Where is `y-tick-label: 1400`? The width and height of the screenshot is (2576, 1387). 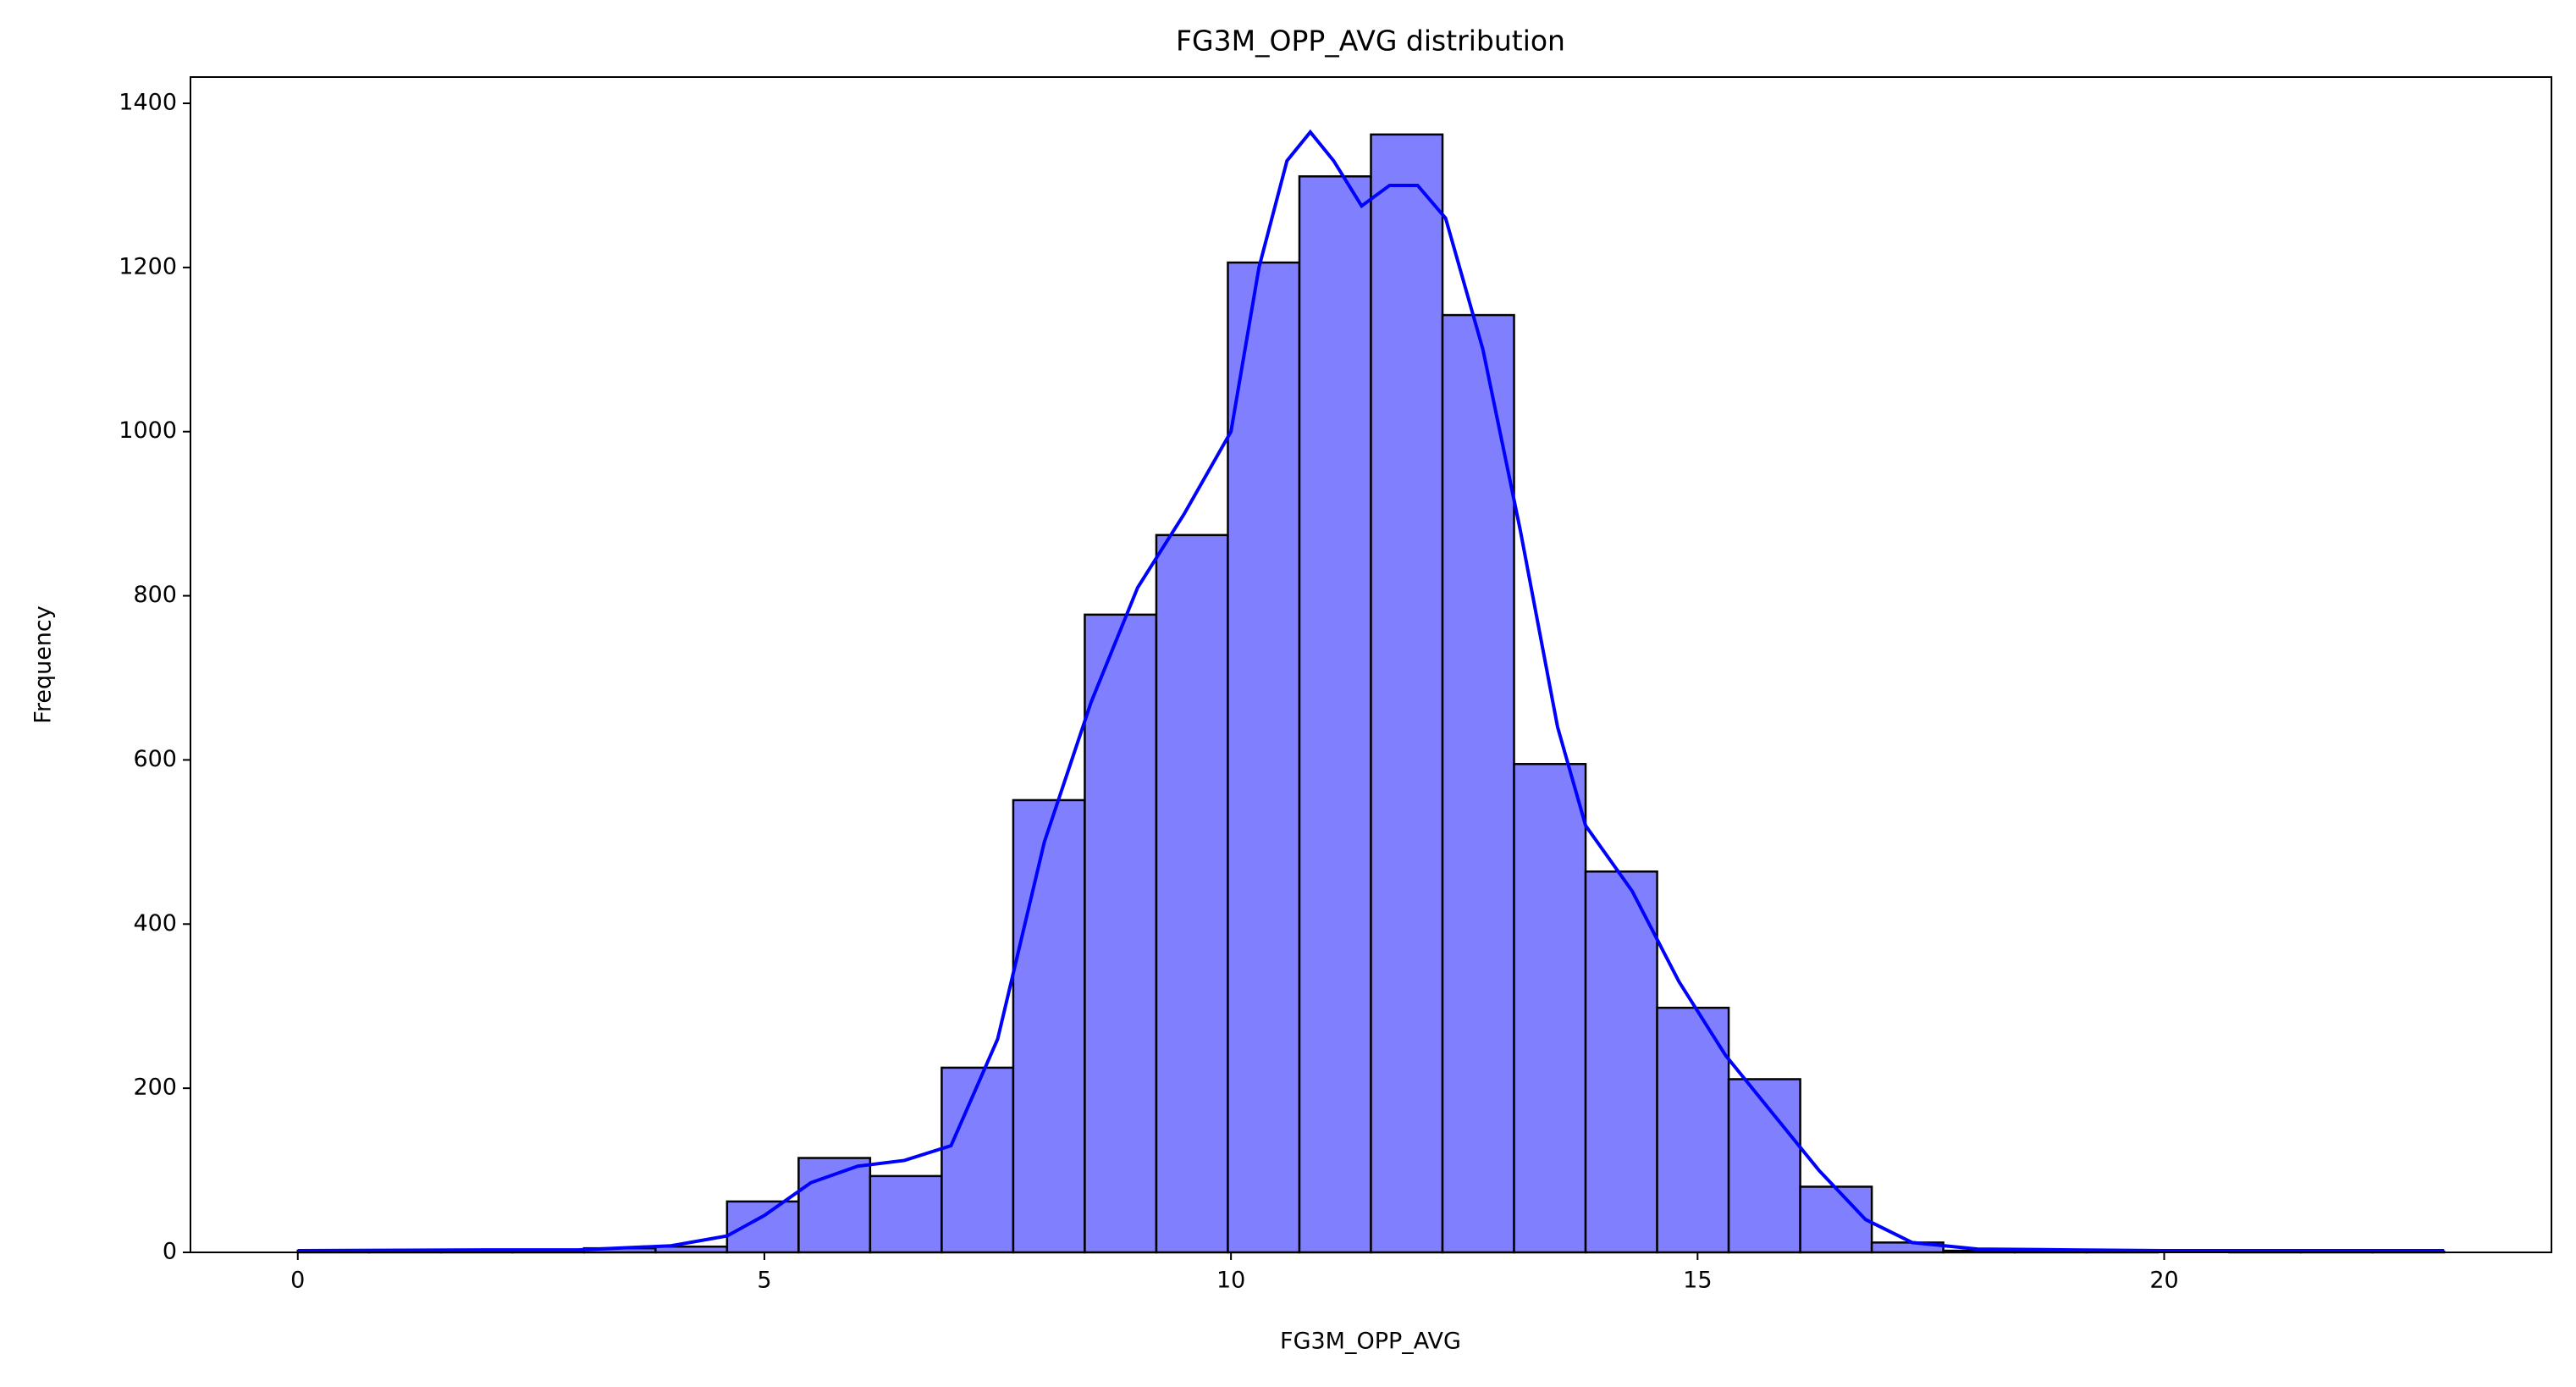
y-tick-label: 1400 is located at coordinates (148, 103).